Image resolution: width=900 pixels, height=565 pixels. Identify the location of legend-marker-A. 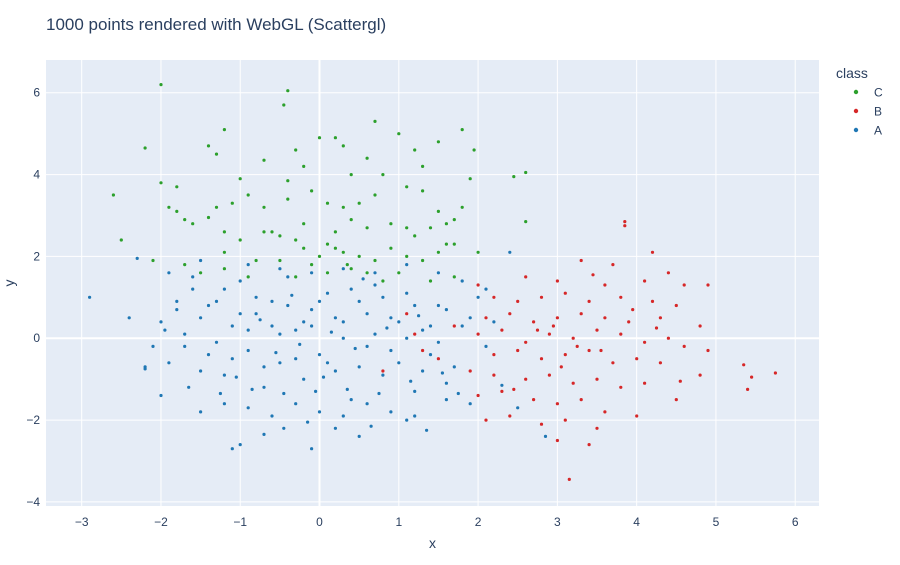
(856, 130).